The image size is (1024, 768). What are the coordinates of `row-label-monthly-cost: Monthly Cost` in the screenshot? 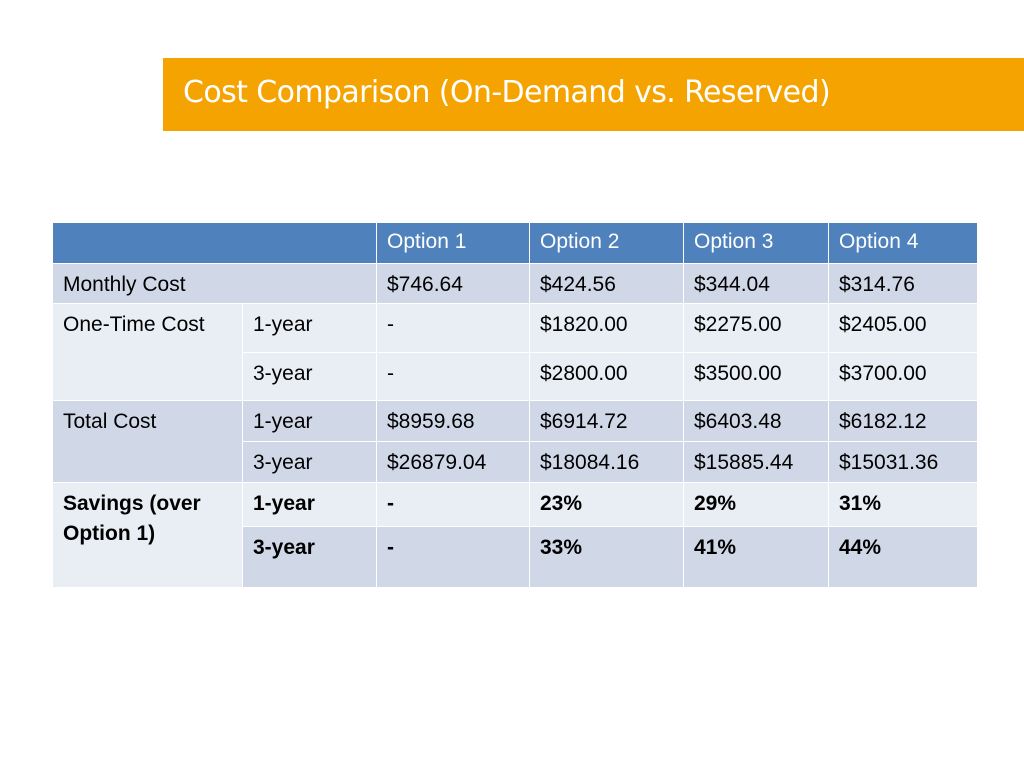 It's located at (214, 283).